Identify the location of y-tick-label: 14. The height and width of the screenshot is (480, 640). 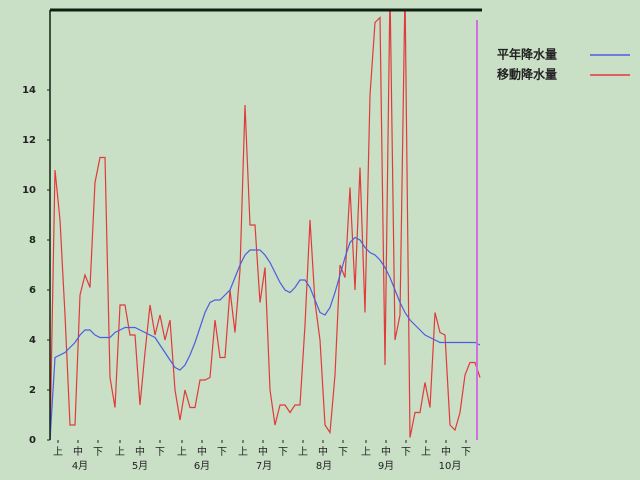
(29, 90).